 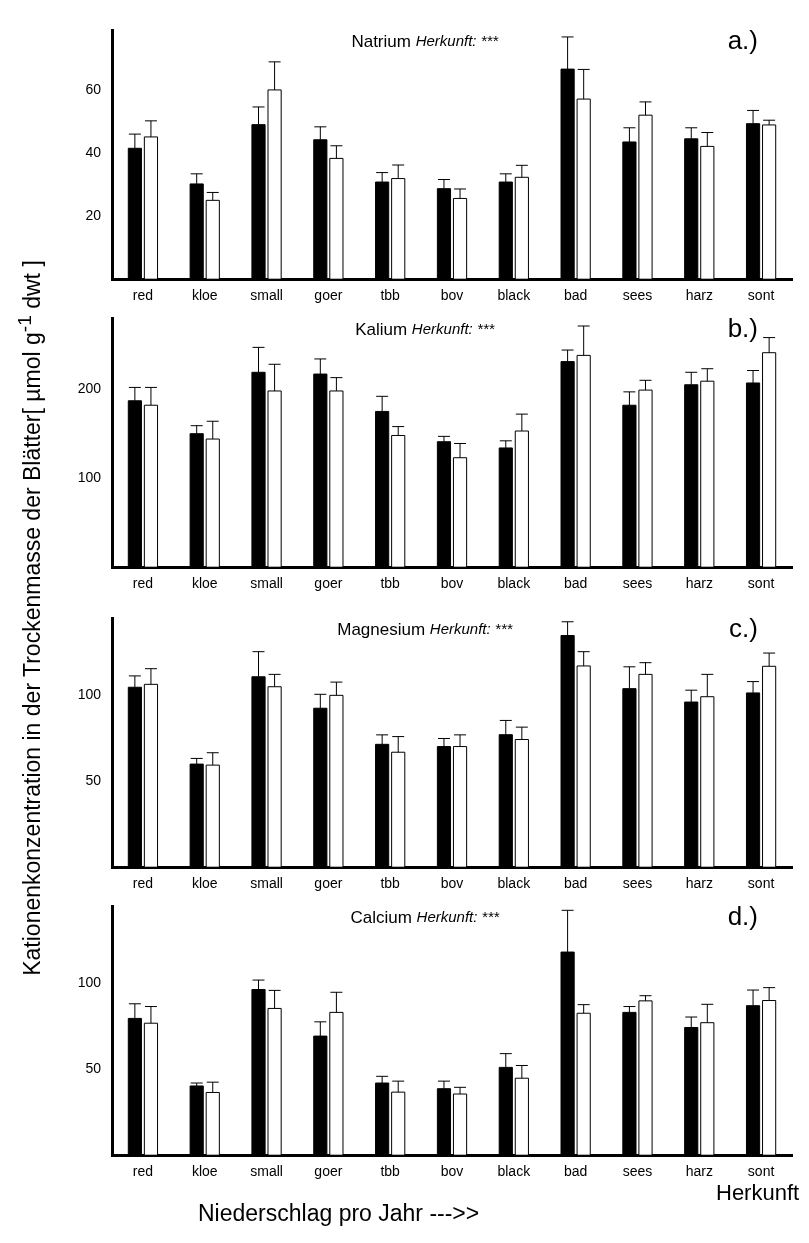 I want to click on chart-title: Natrium, so click(x=381, y=41).